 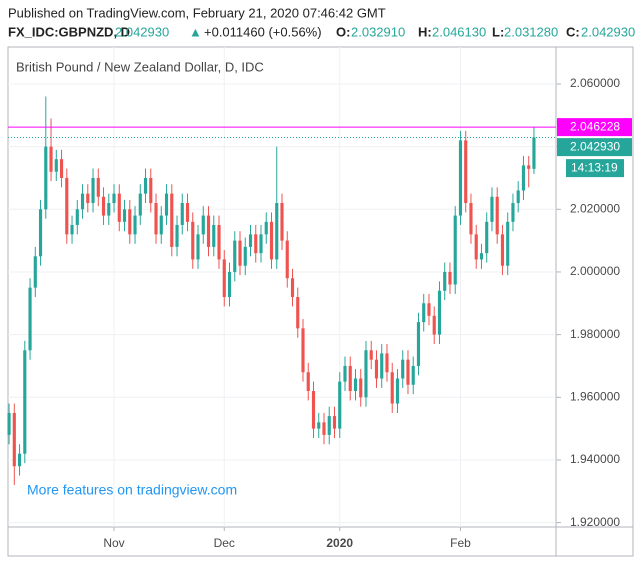 I want to click on y-tick-label: 1.960000, so click(x=595, y=396).